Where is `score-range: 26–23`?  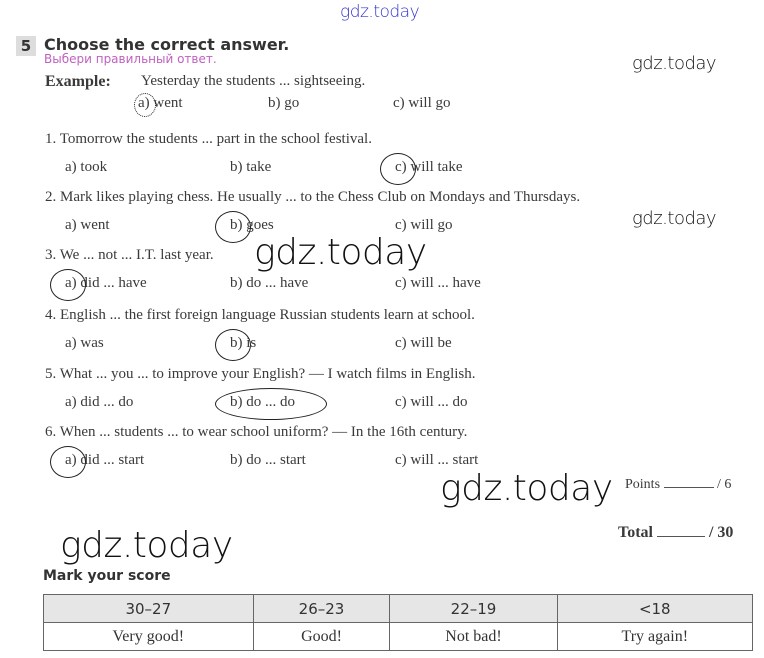 score-range: 26–23 is located at coordinates (321, 608).